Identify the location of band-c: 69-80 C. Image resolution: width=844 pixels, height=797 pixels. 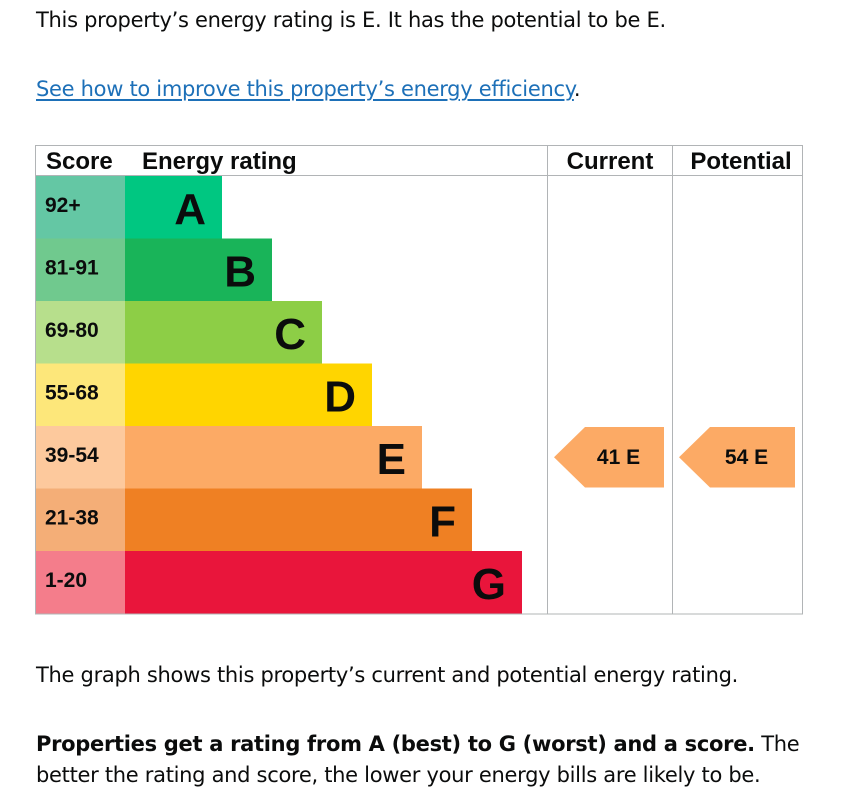
(178, 332).